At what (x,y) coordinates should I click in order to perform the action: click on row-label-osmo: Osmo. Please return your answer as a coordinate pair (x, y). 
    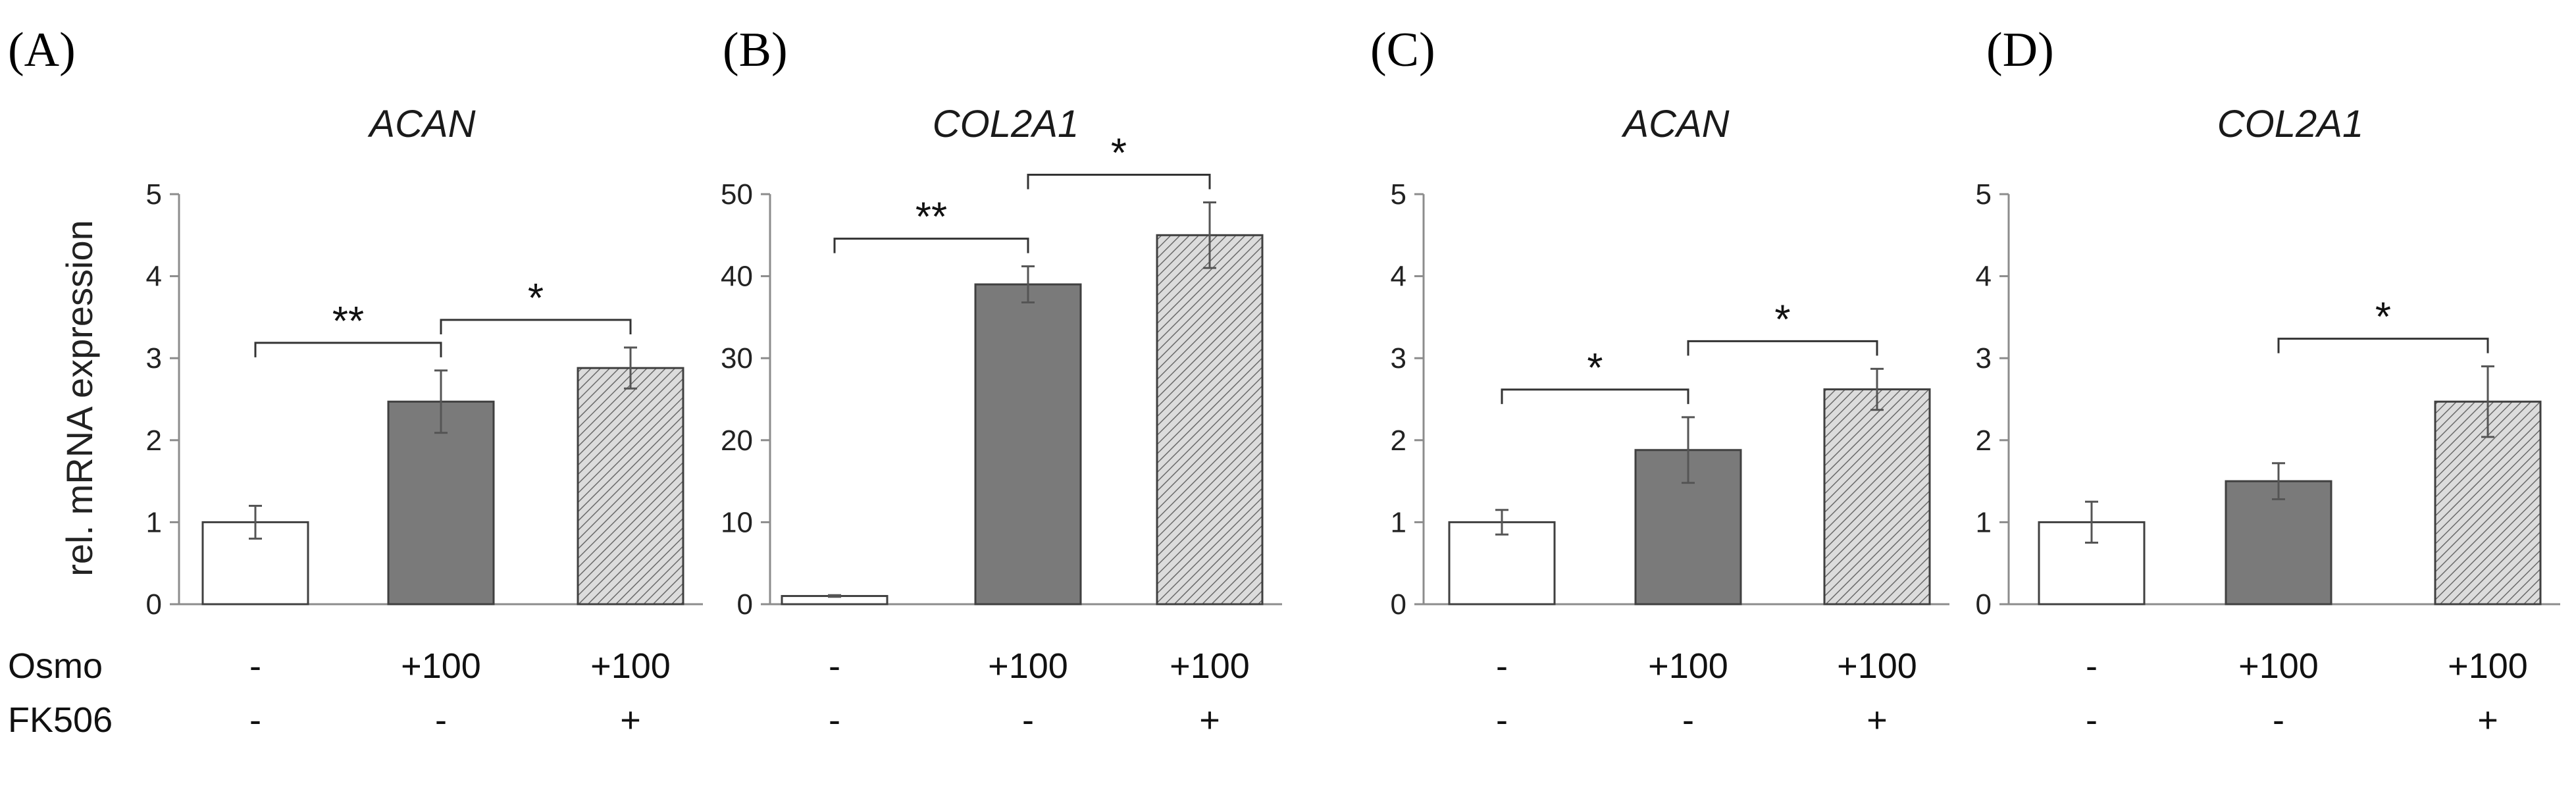
    Looking at the image, I should click on (55, 666).